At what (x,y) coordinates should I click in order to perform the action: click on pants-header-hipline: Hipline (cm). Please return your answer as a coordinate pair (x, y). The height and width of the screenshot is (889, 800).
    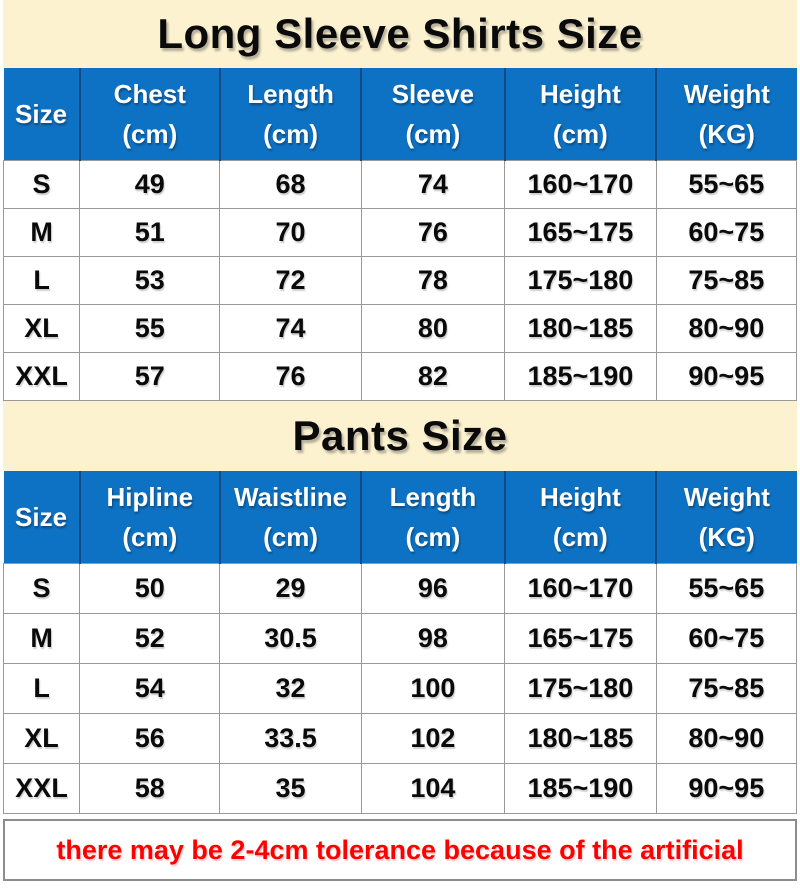
    Looking at the image, I should click on (149, 517).